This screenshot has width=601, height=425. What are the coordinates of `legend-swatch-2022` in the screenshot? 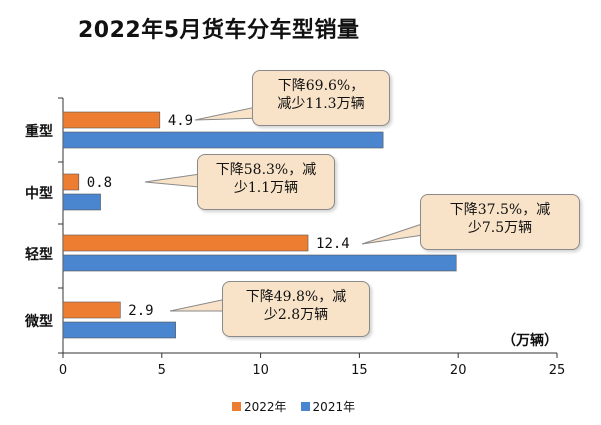 It's located at (236, 406).